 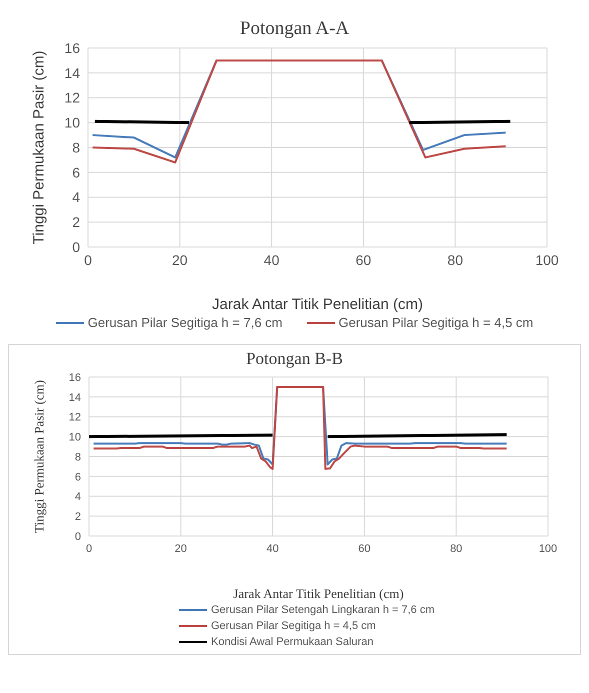 What do you see at coordinates (294, 359) in the screenshot?
I see `chart-title: Potongan B-B` at bounding box center [294, 359].